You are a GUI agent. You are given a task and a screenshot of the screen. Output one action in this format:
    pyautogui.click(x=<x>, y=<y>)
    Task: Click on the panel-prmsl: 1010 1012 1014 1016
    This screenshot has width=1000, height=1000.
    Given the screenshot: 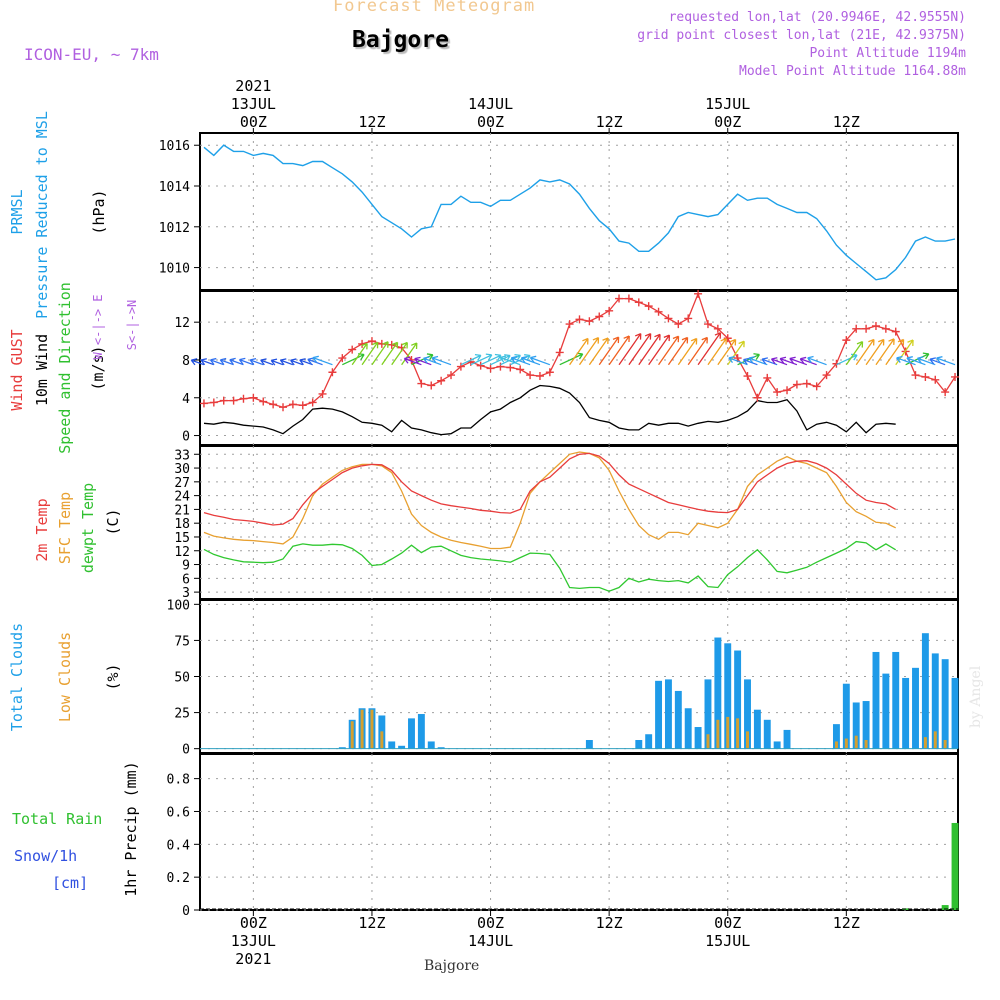 What is the action you would take?
    pyautogui.click(x=559, y=211)
    